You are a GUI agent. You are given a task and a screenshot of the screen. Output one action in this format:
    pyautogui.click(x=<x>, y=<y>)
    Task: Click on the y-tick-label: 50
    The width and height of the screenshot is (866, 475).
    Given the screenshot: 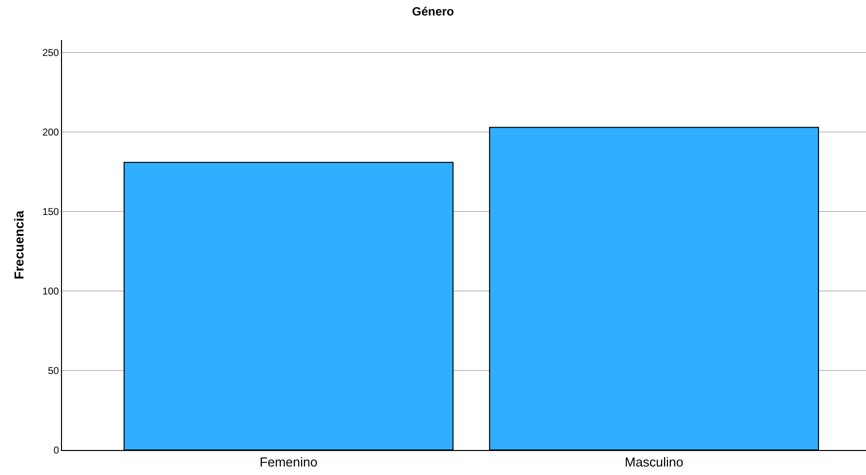 What is the action you would take?
    pyautogui.click(x=54, y=372)
    